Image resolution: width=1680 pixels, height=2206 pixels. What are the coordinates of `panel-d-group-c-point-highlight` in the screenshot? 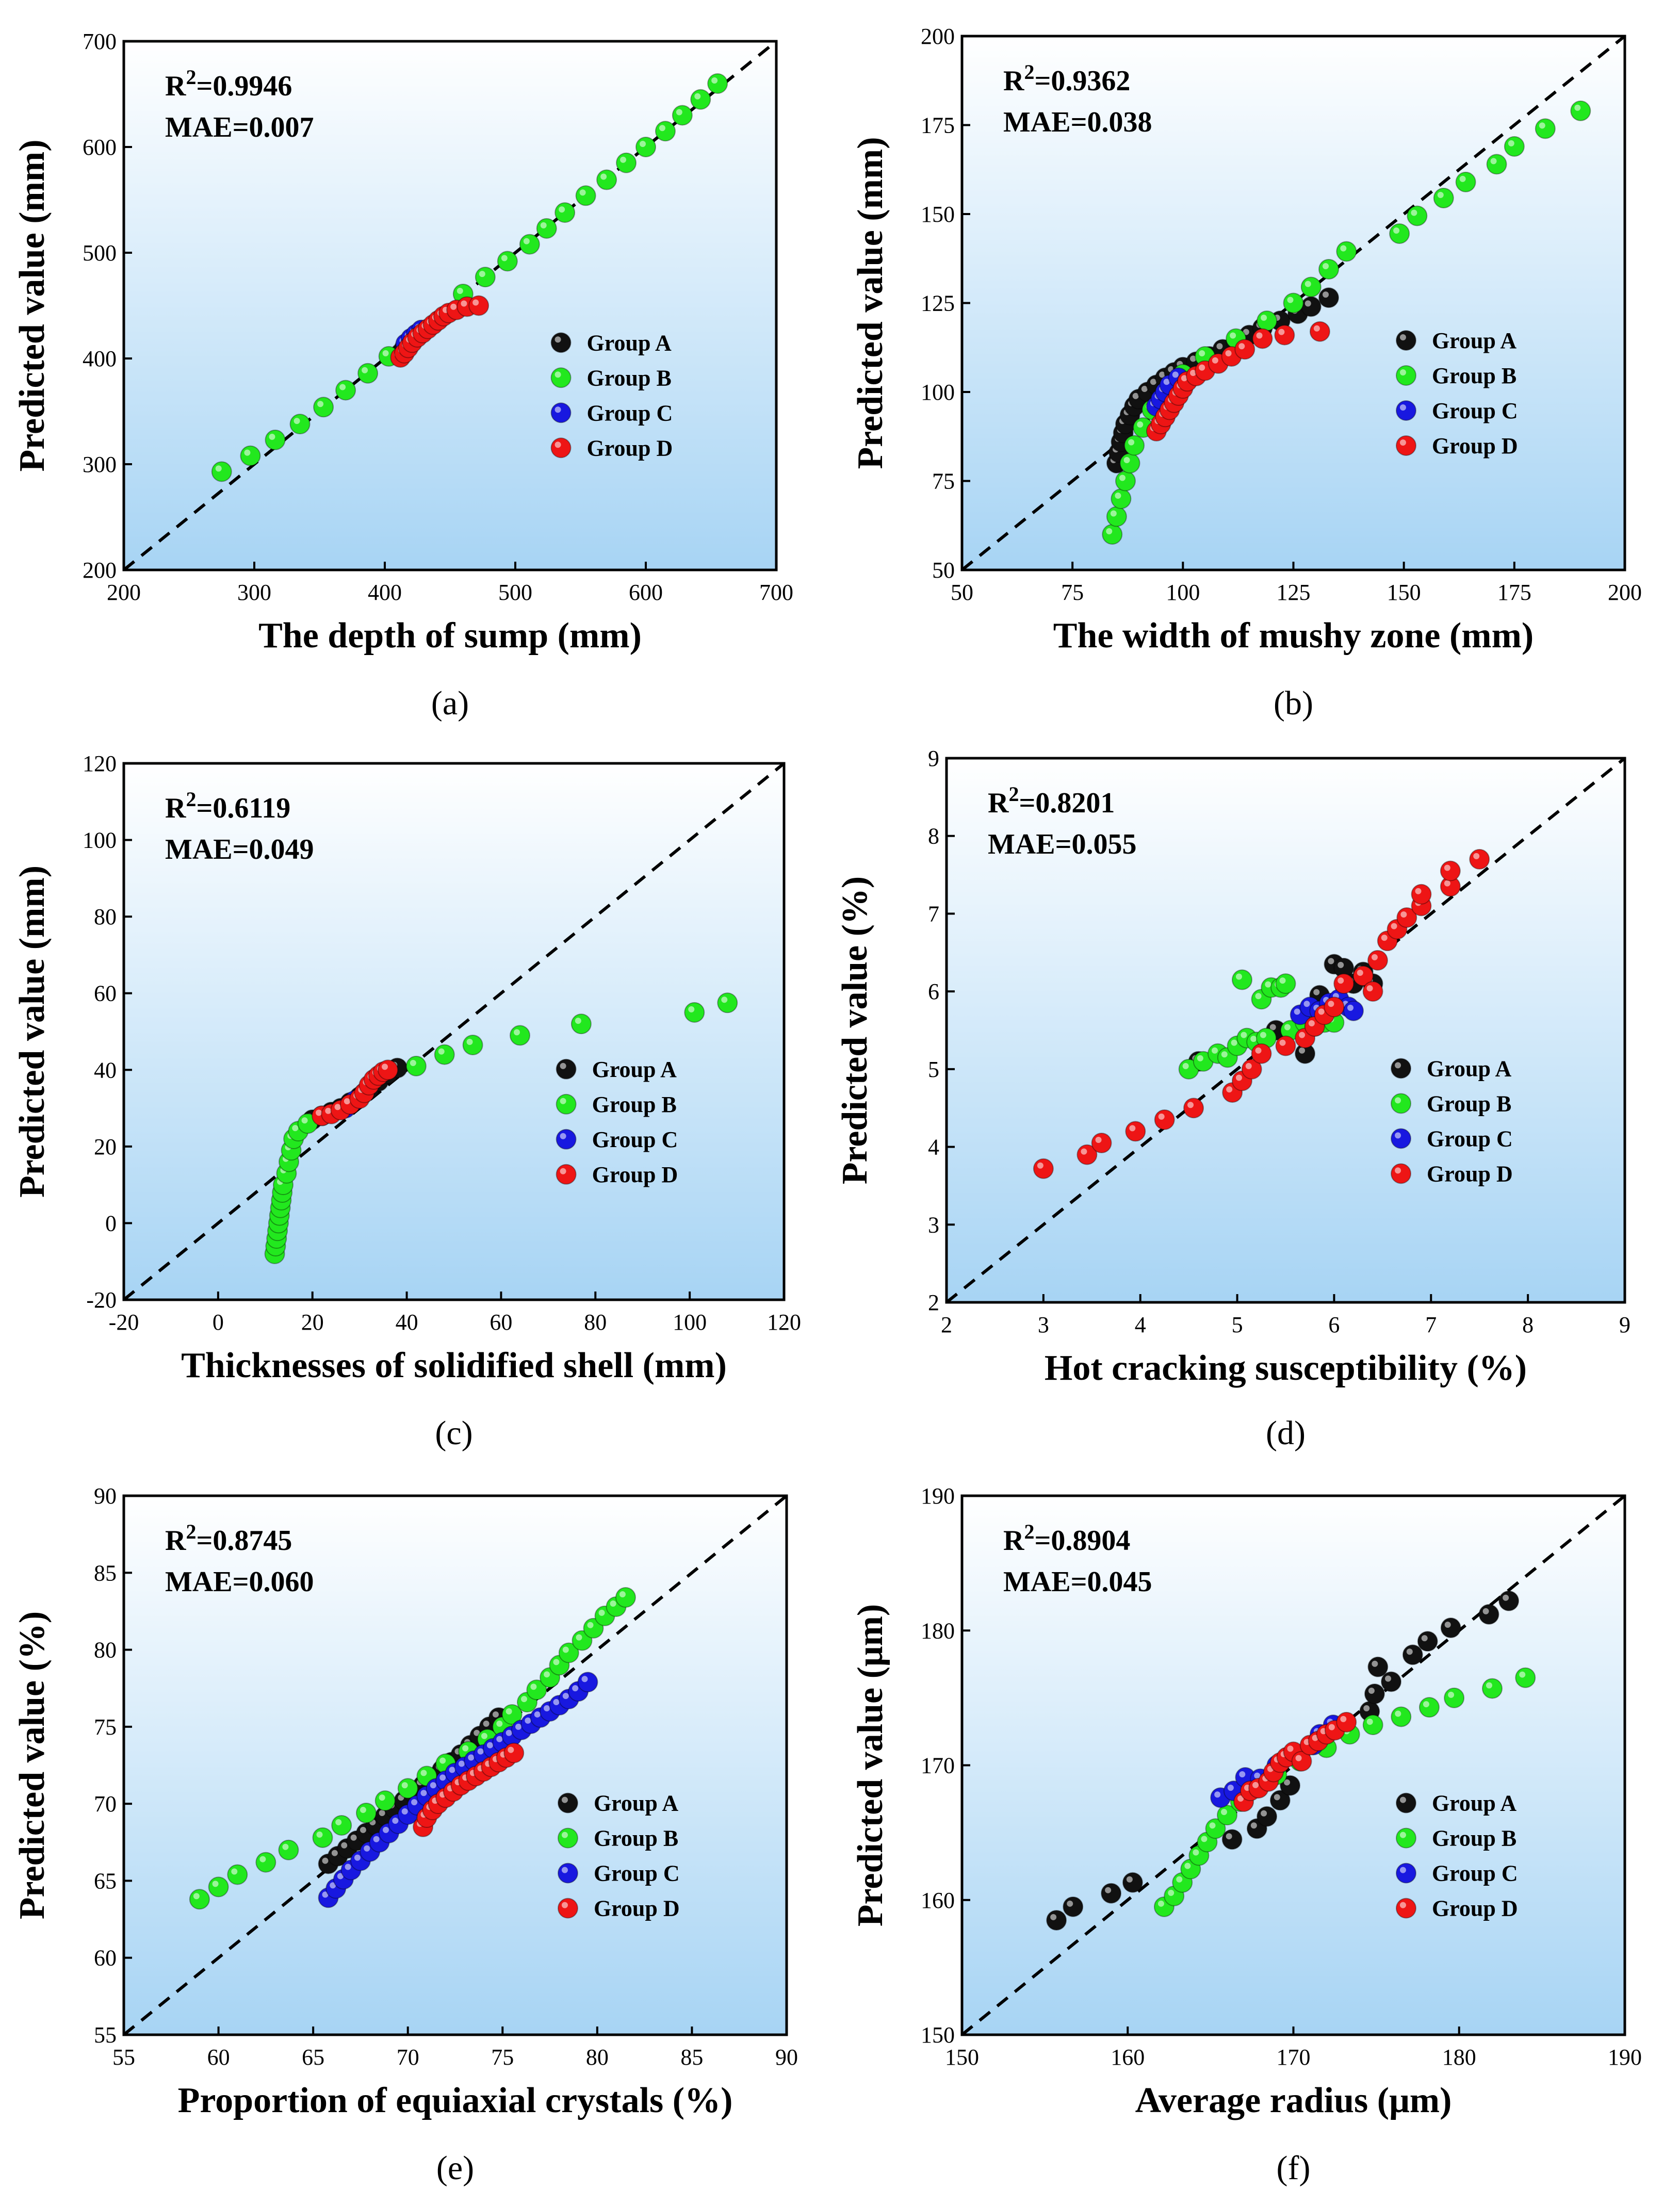 It's located at (1350, 1008).